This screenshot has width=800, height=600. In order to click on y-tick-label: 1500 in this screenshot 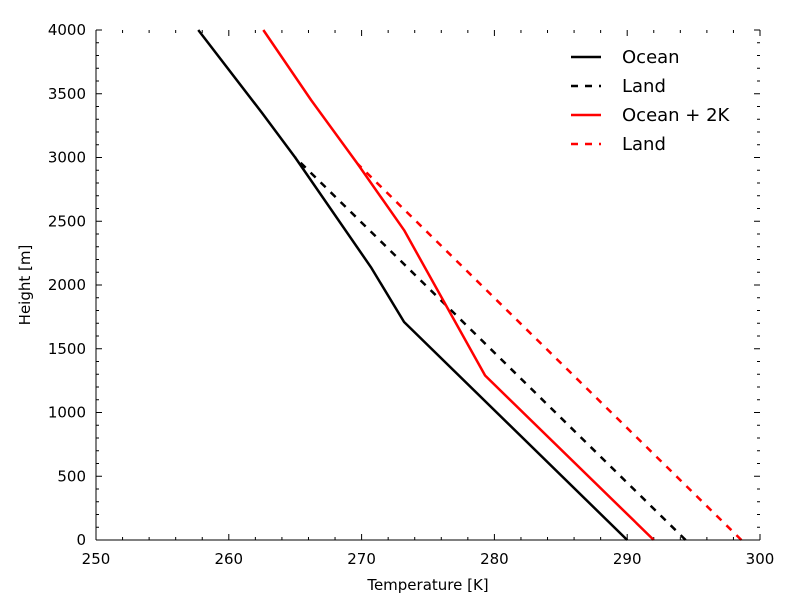, I will do `click(67, 349)`.